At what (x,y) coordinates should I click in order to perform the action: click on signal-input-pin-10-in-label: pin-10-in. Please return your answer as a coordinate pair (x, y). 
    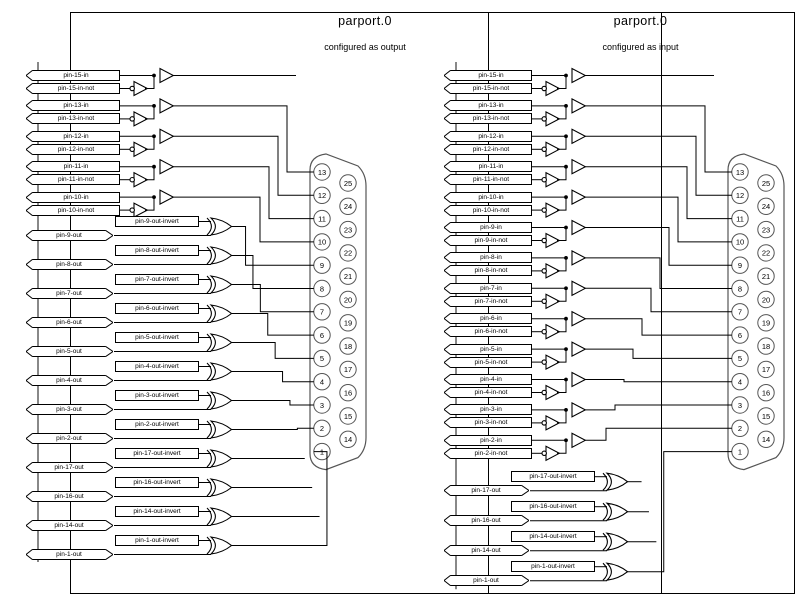
    Looking at the image, I should click on (491, 197).